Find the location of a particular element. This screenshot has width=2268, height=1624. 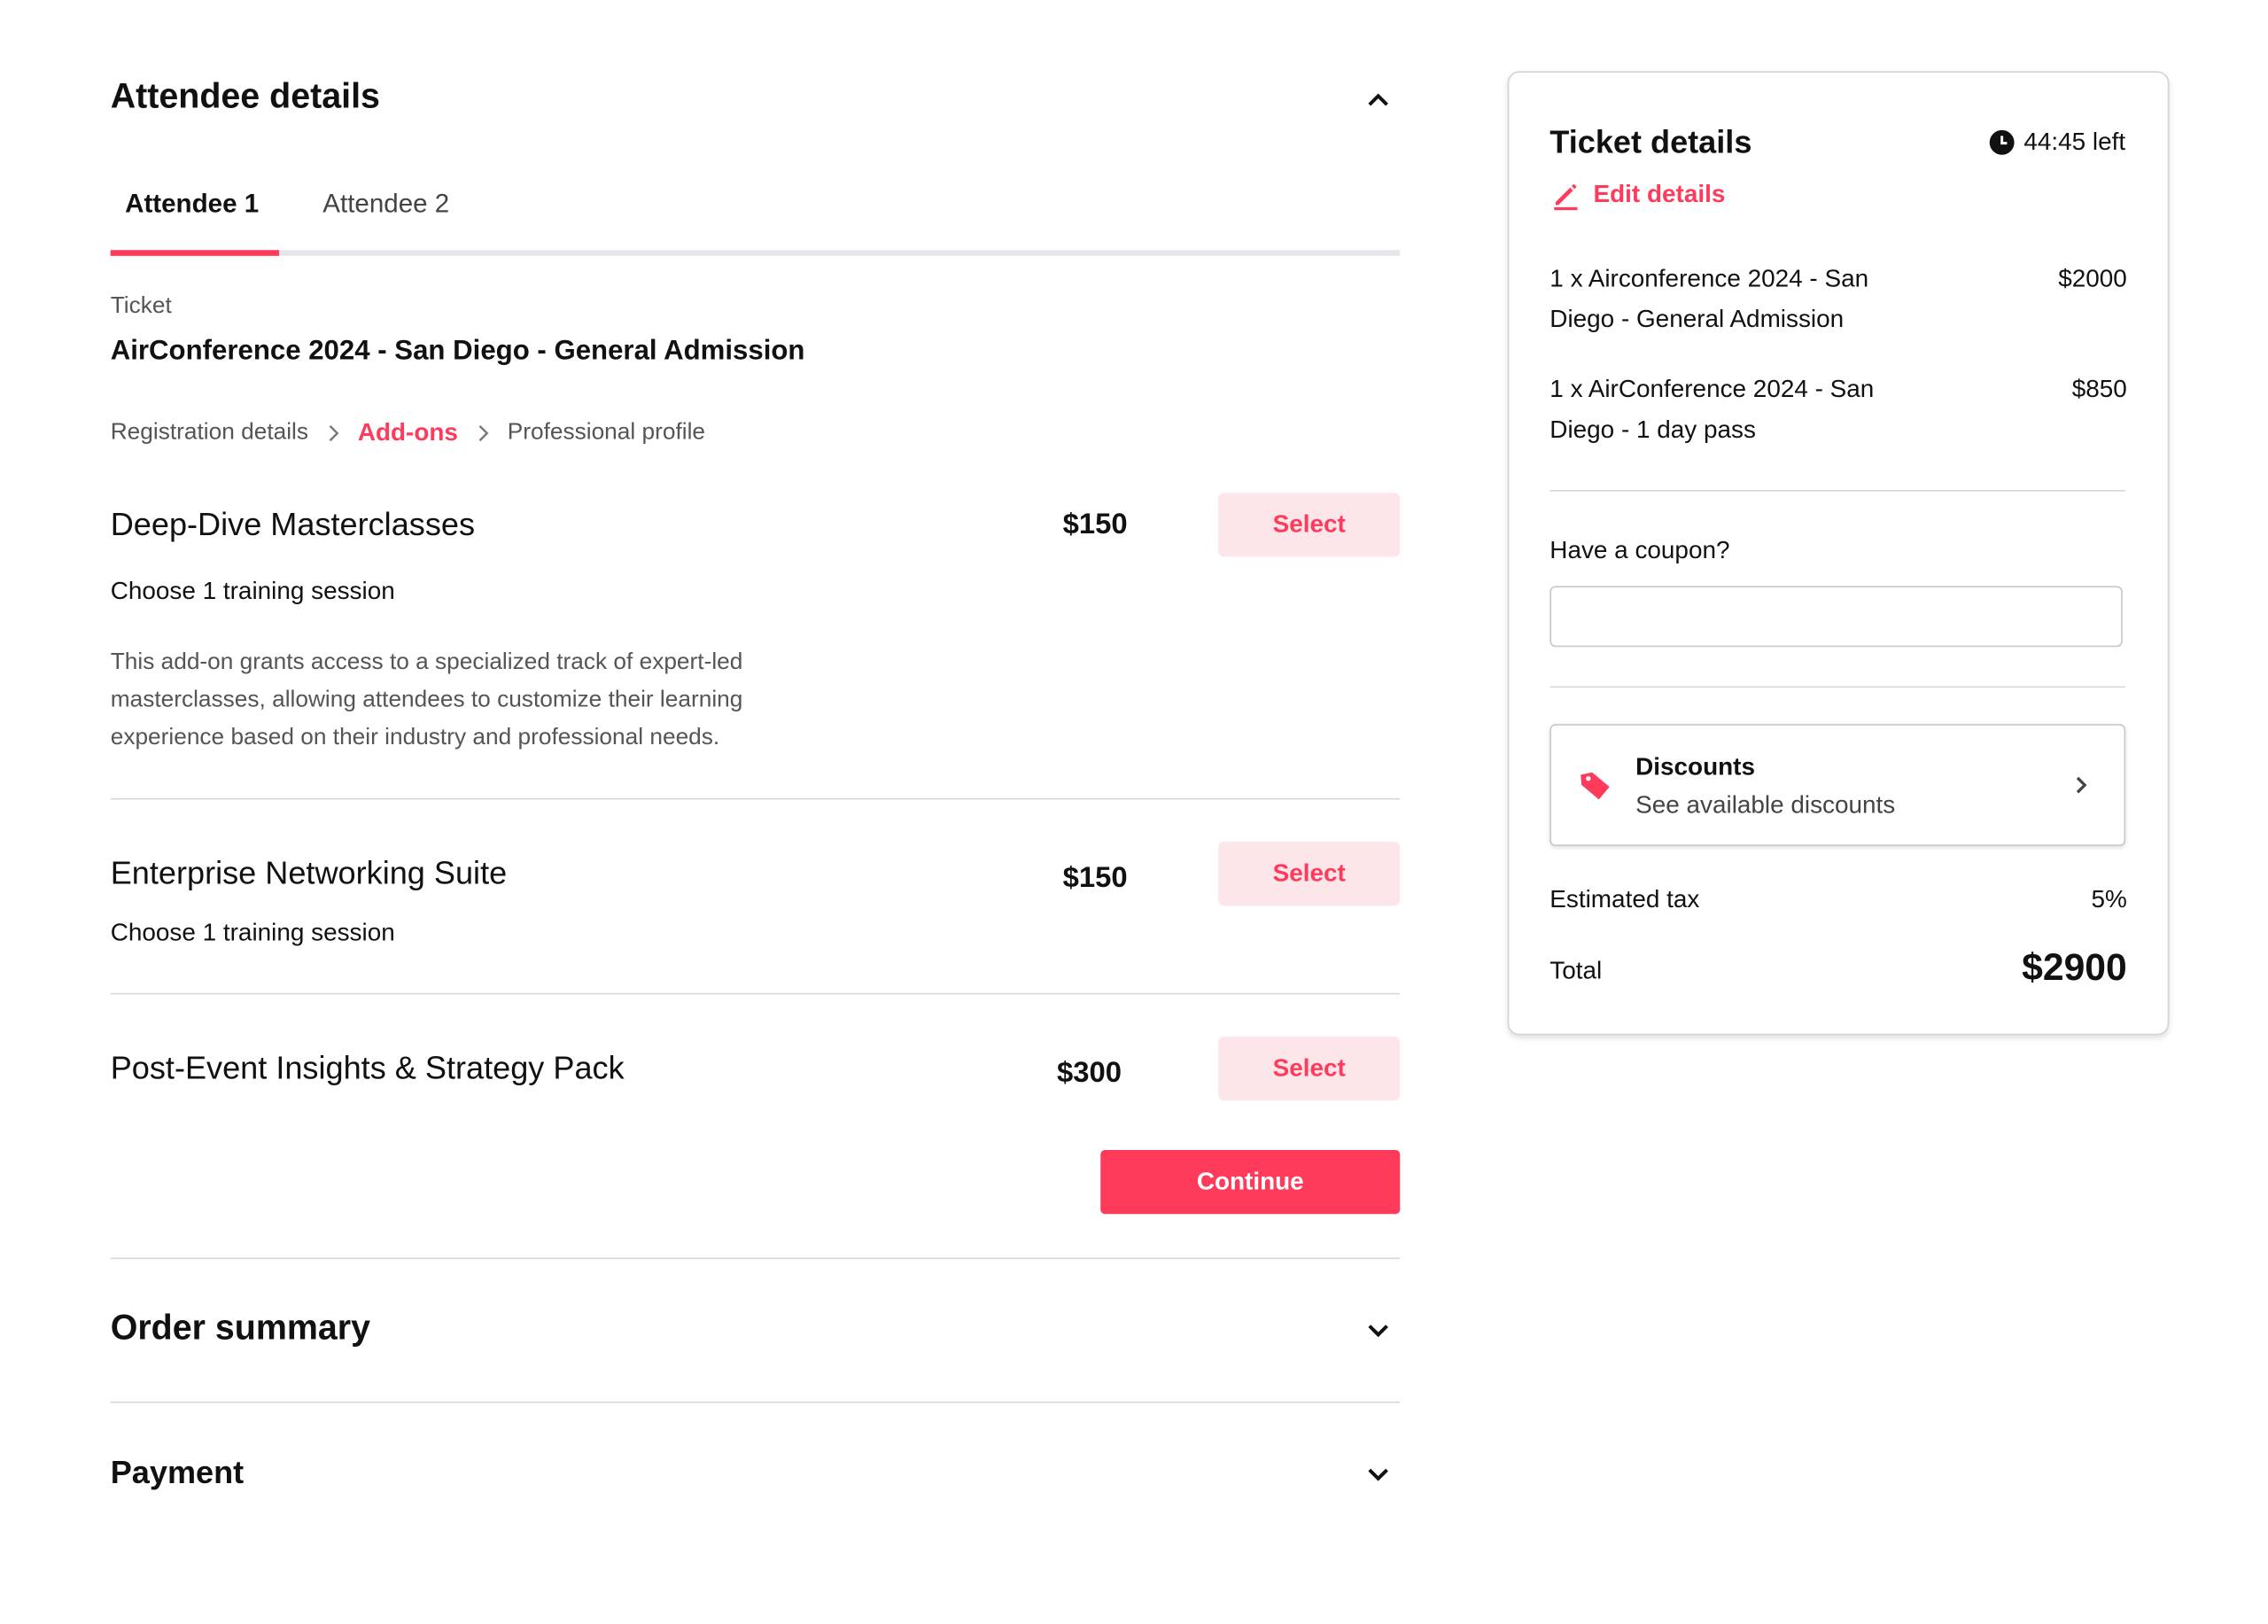

total-label: Total is located at coordinates (1576, 970).